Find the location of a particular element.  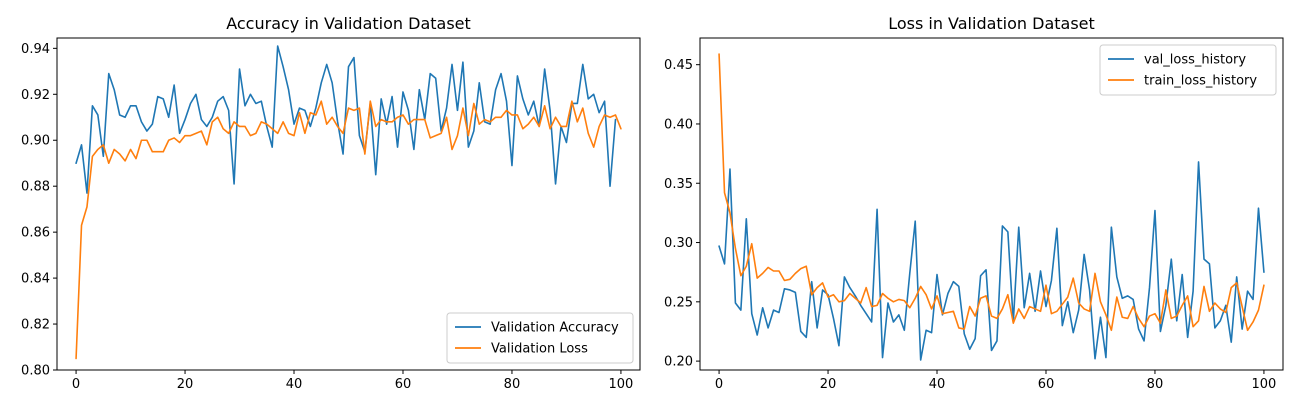

loss-legend-label-2: train_loss_history is located at coordinates (1200, 81).